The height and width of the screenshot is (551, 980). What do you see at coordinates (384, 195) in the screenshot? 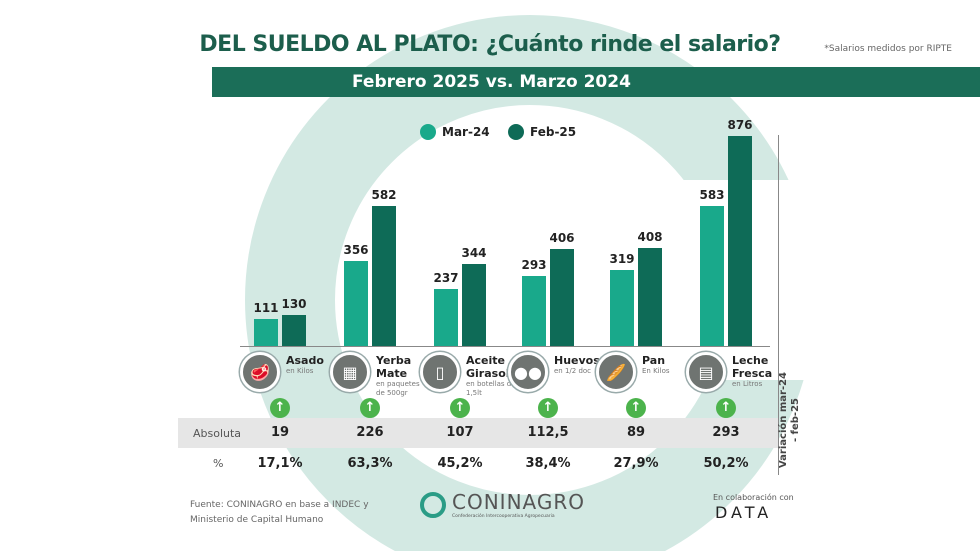
I see `value-label: 582` at bounding box center [384, 195].